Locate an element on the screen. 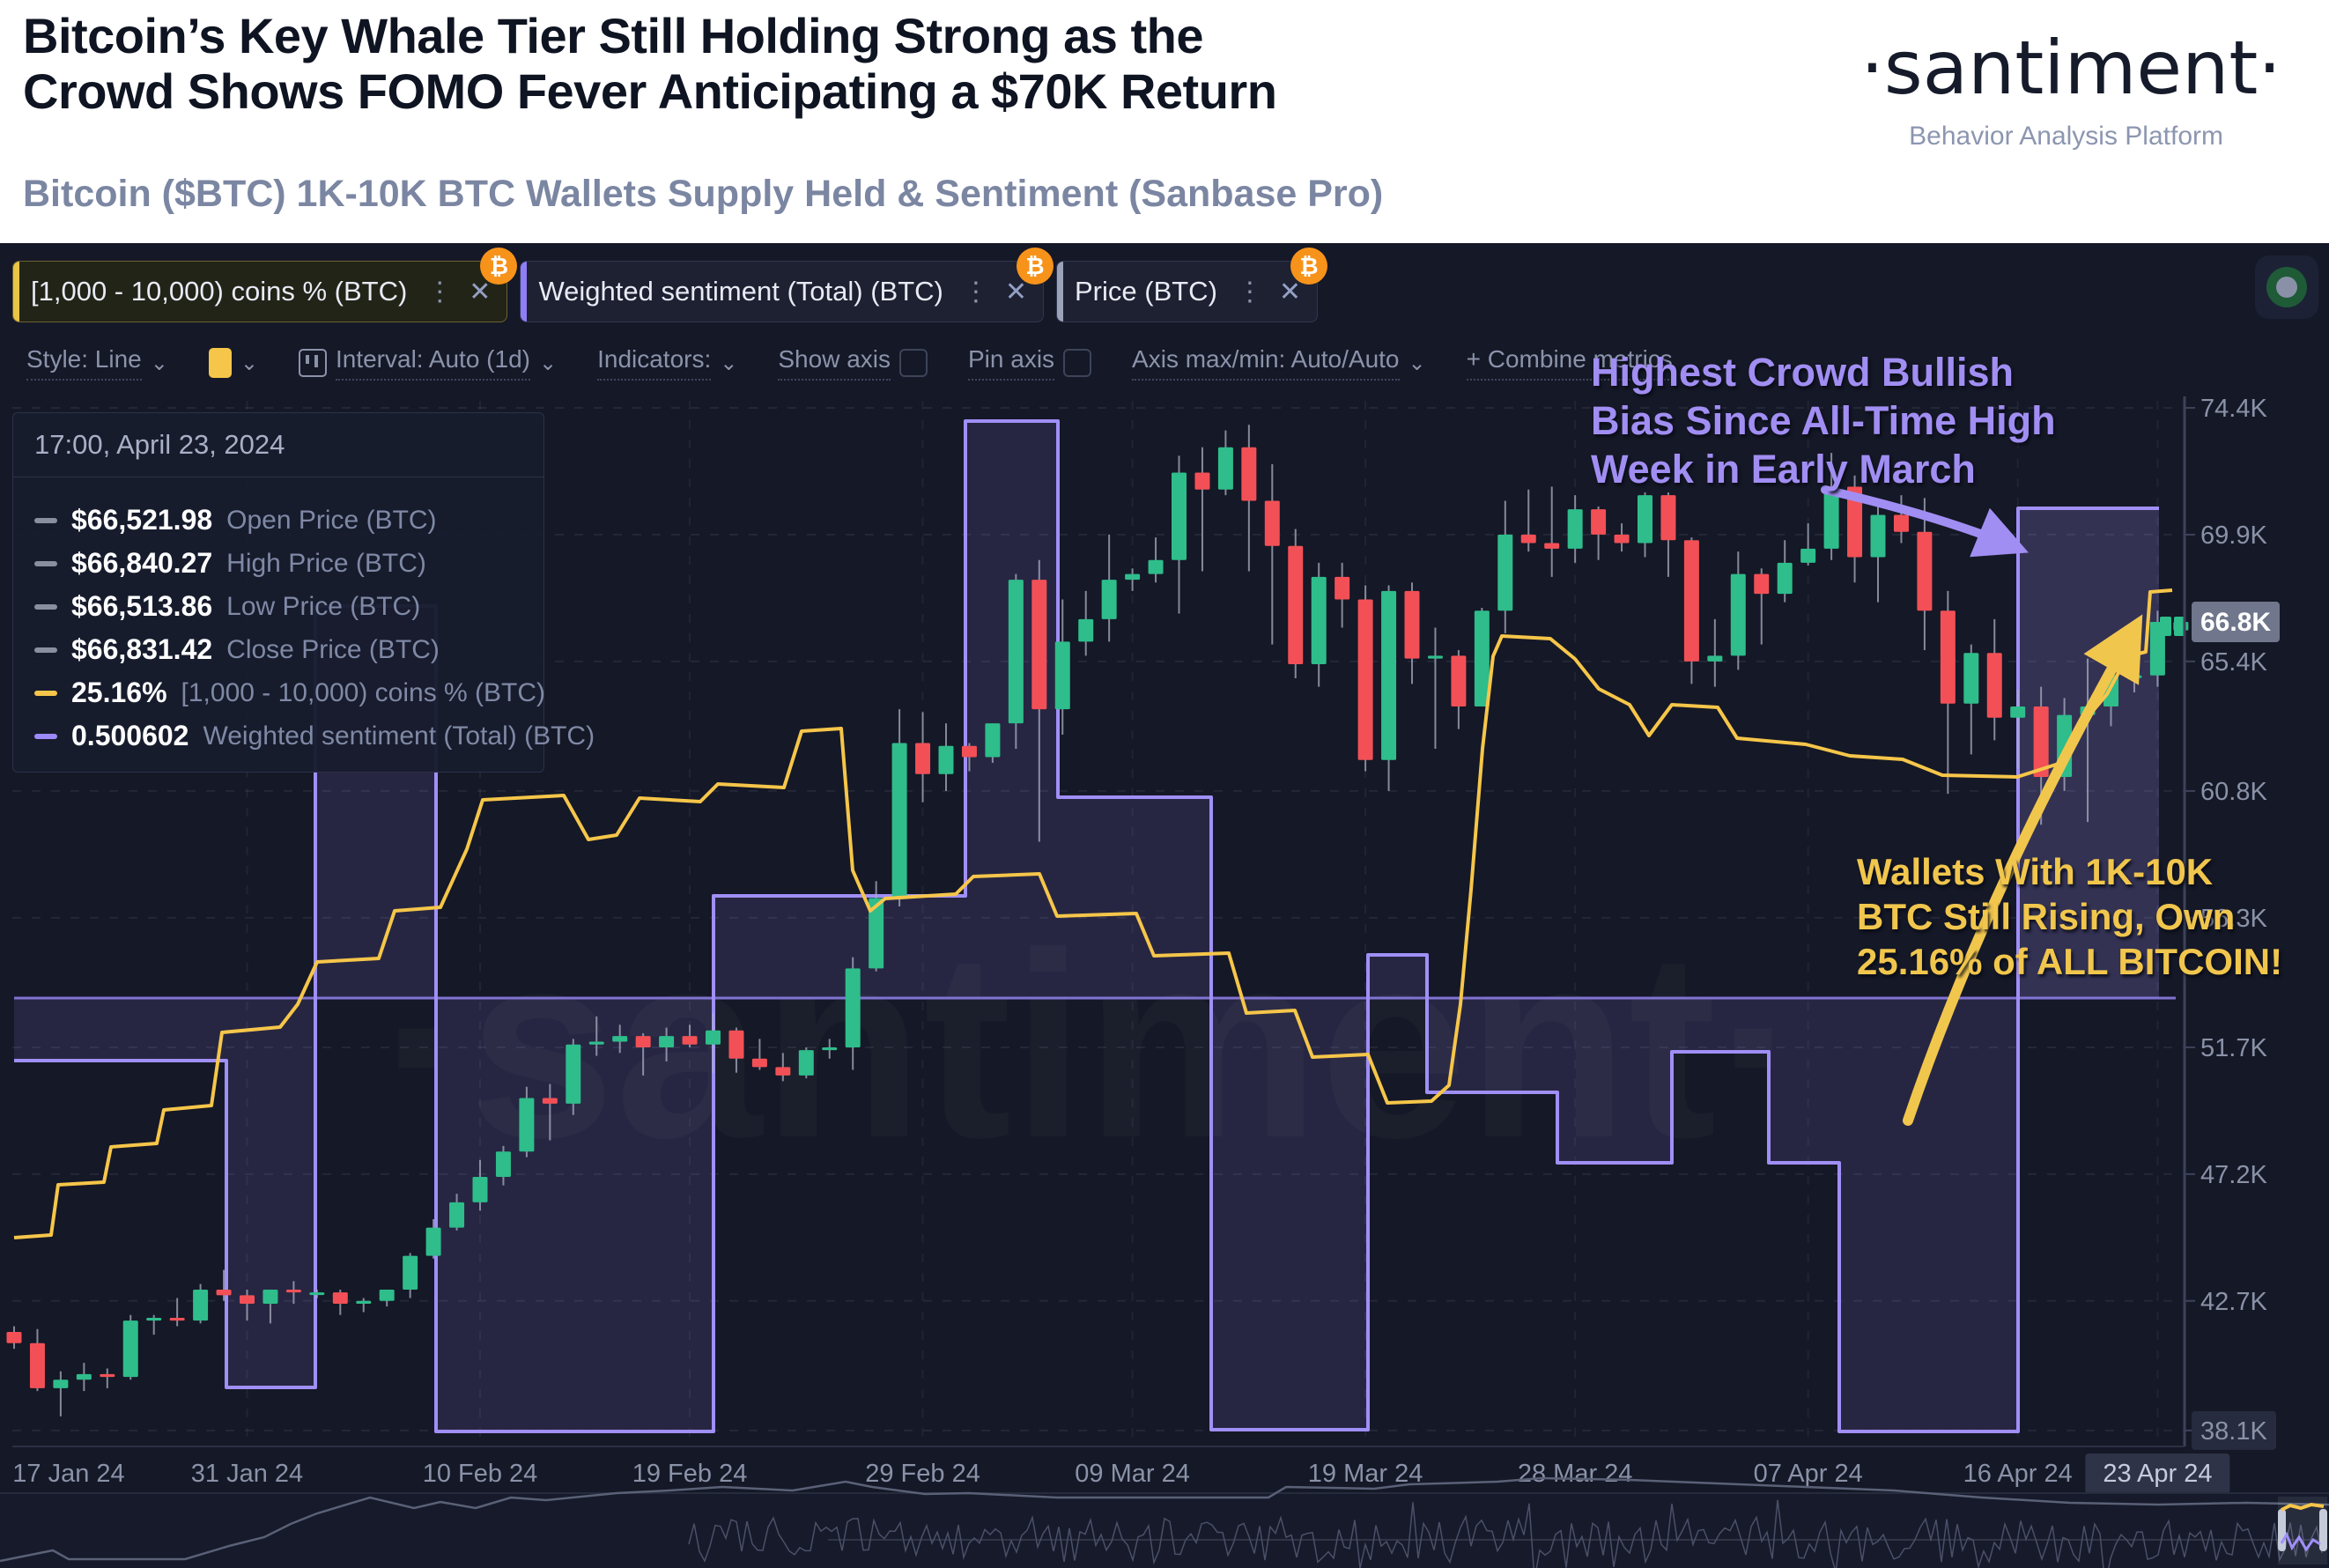  tab-label: Weighted sentiment (Total) (BTC) is located at coordinates (740, 291).